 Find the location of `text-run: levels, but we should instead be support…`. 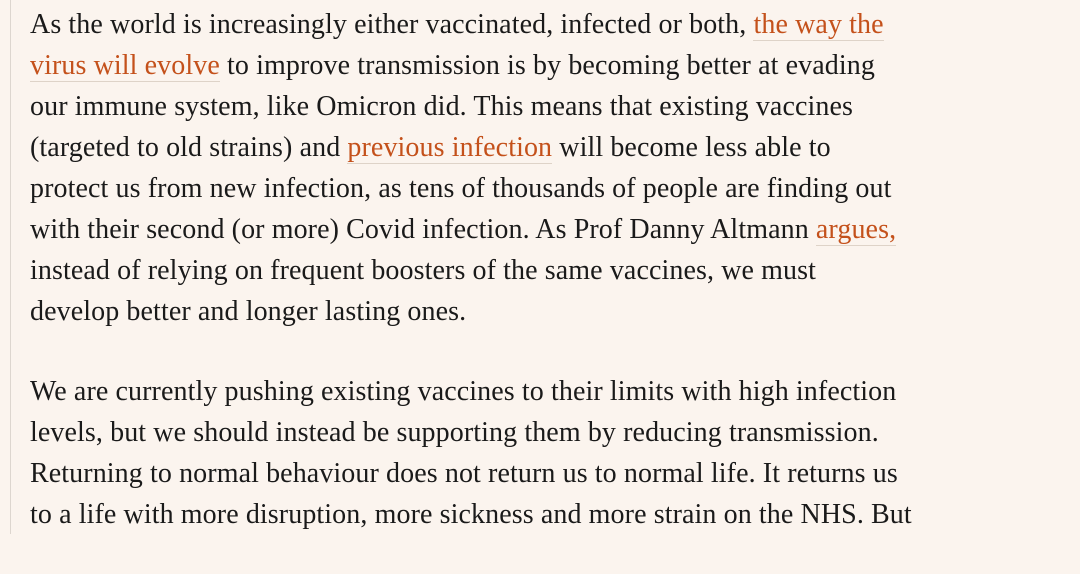

text-run: levels, but we should instead be support… is located at coordinates (454, 432).